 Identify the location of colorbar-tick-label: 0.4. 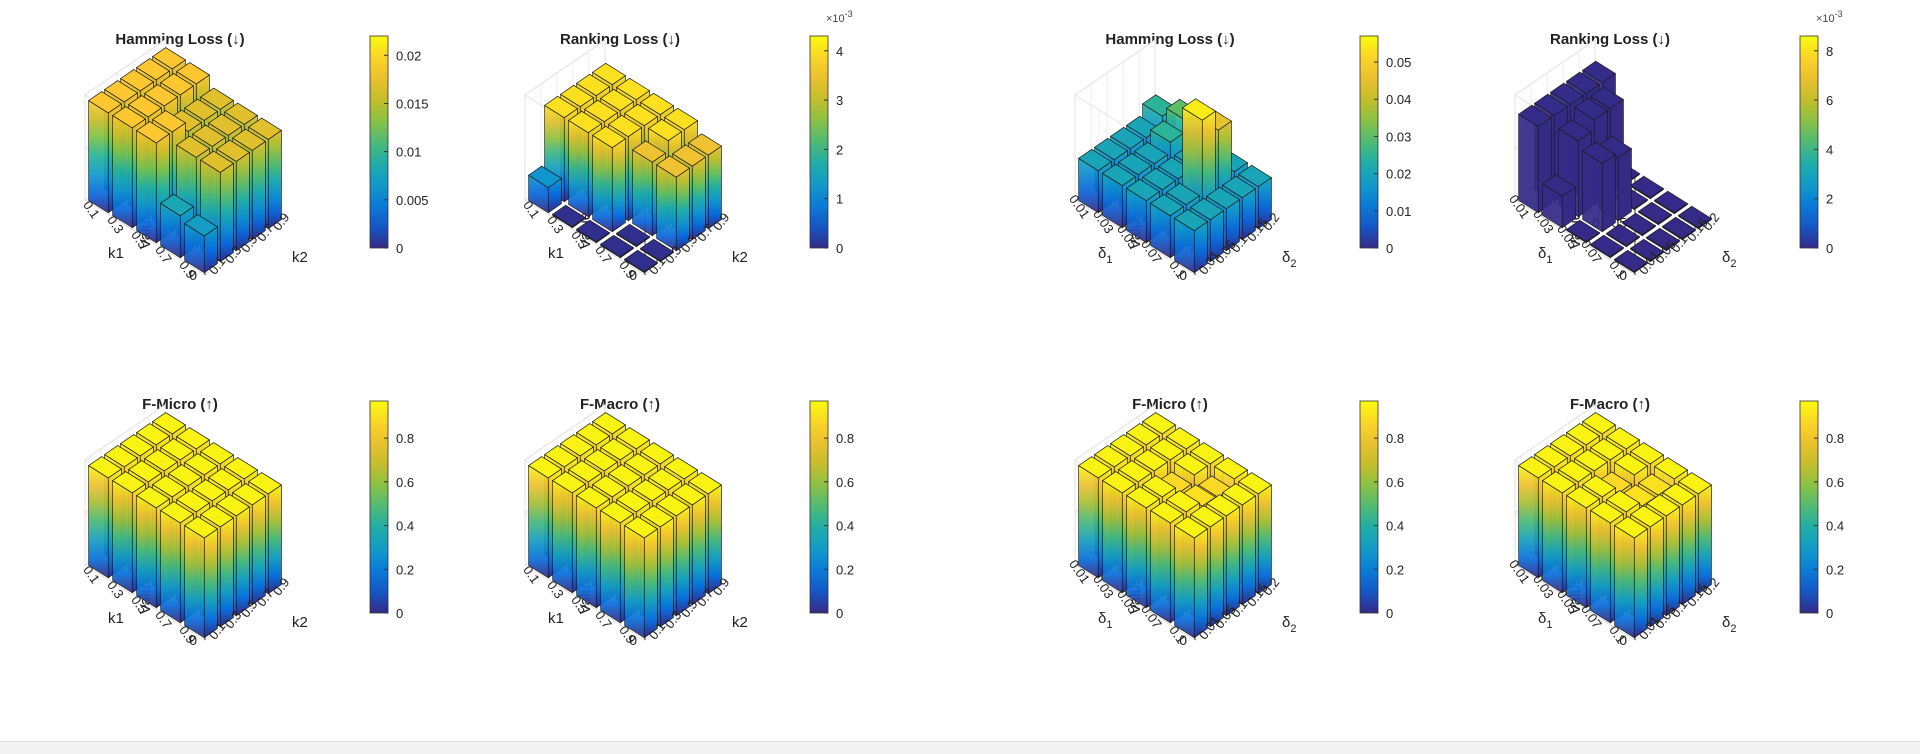
(1835, 526).